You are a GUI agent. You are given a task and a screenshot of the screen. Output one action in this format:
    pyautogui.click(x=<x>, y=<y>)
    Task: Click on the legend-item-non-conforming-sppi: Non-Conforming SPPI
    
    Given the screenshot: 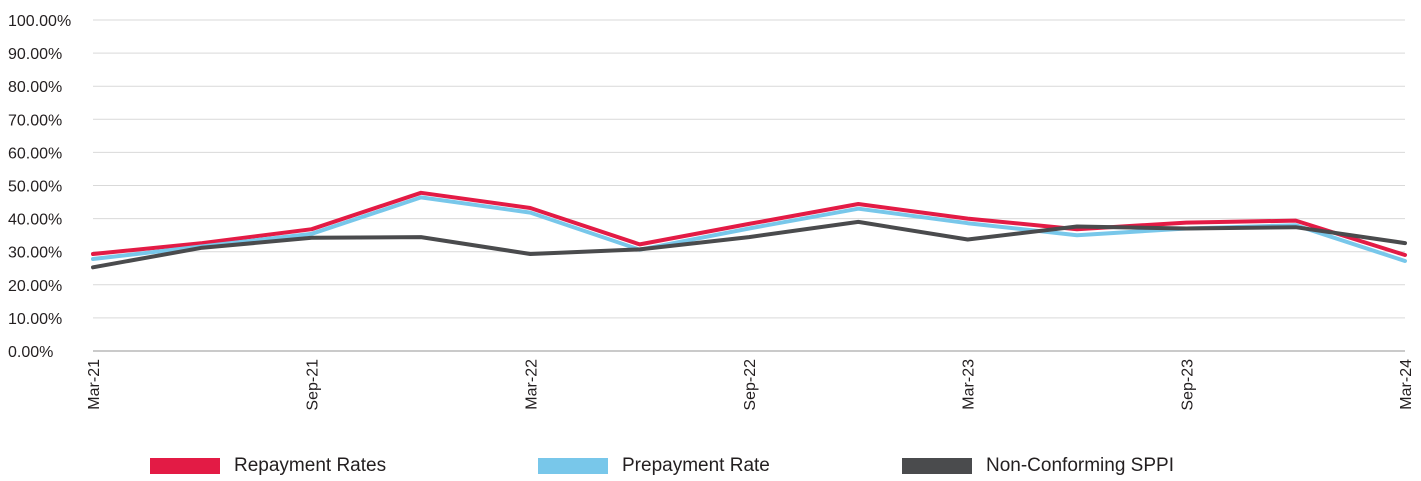 What is the action you would take?
    pyautogui.click(x=1038, y=466)
    